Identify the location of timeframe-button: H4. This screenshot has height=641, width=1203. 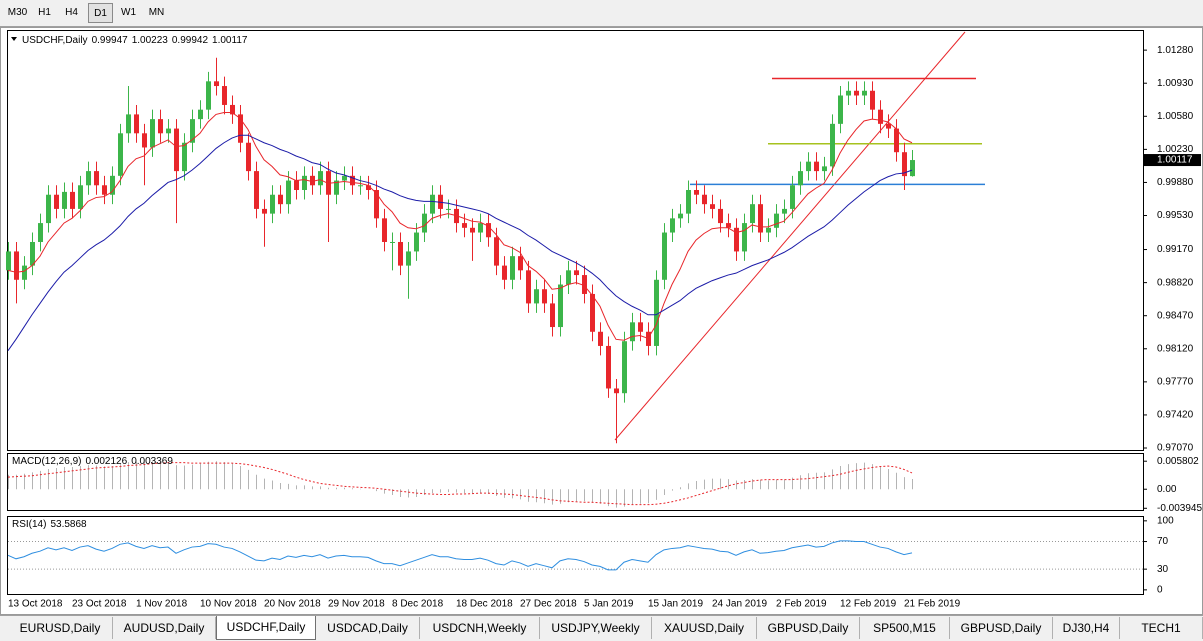
(71, 12).